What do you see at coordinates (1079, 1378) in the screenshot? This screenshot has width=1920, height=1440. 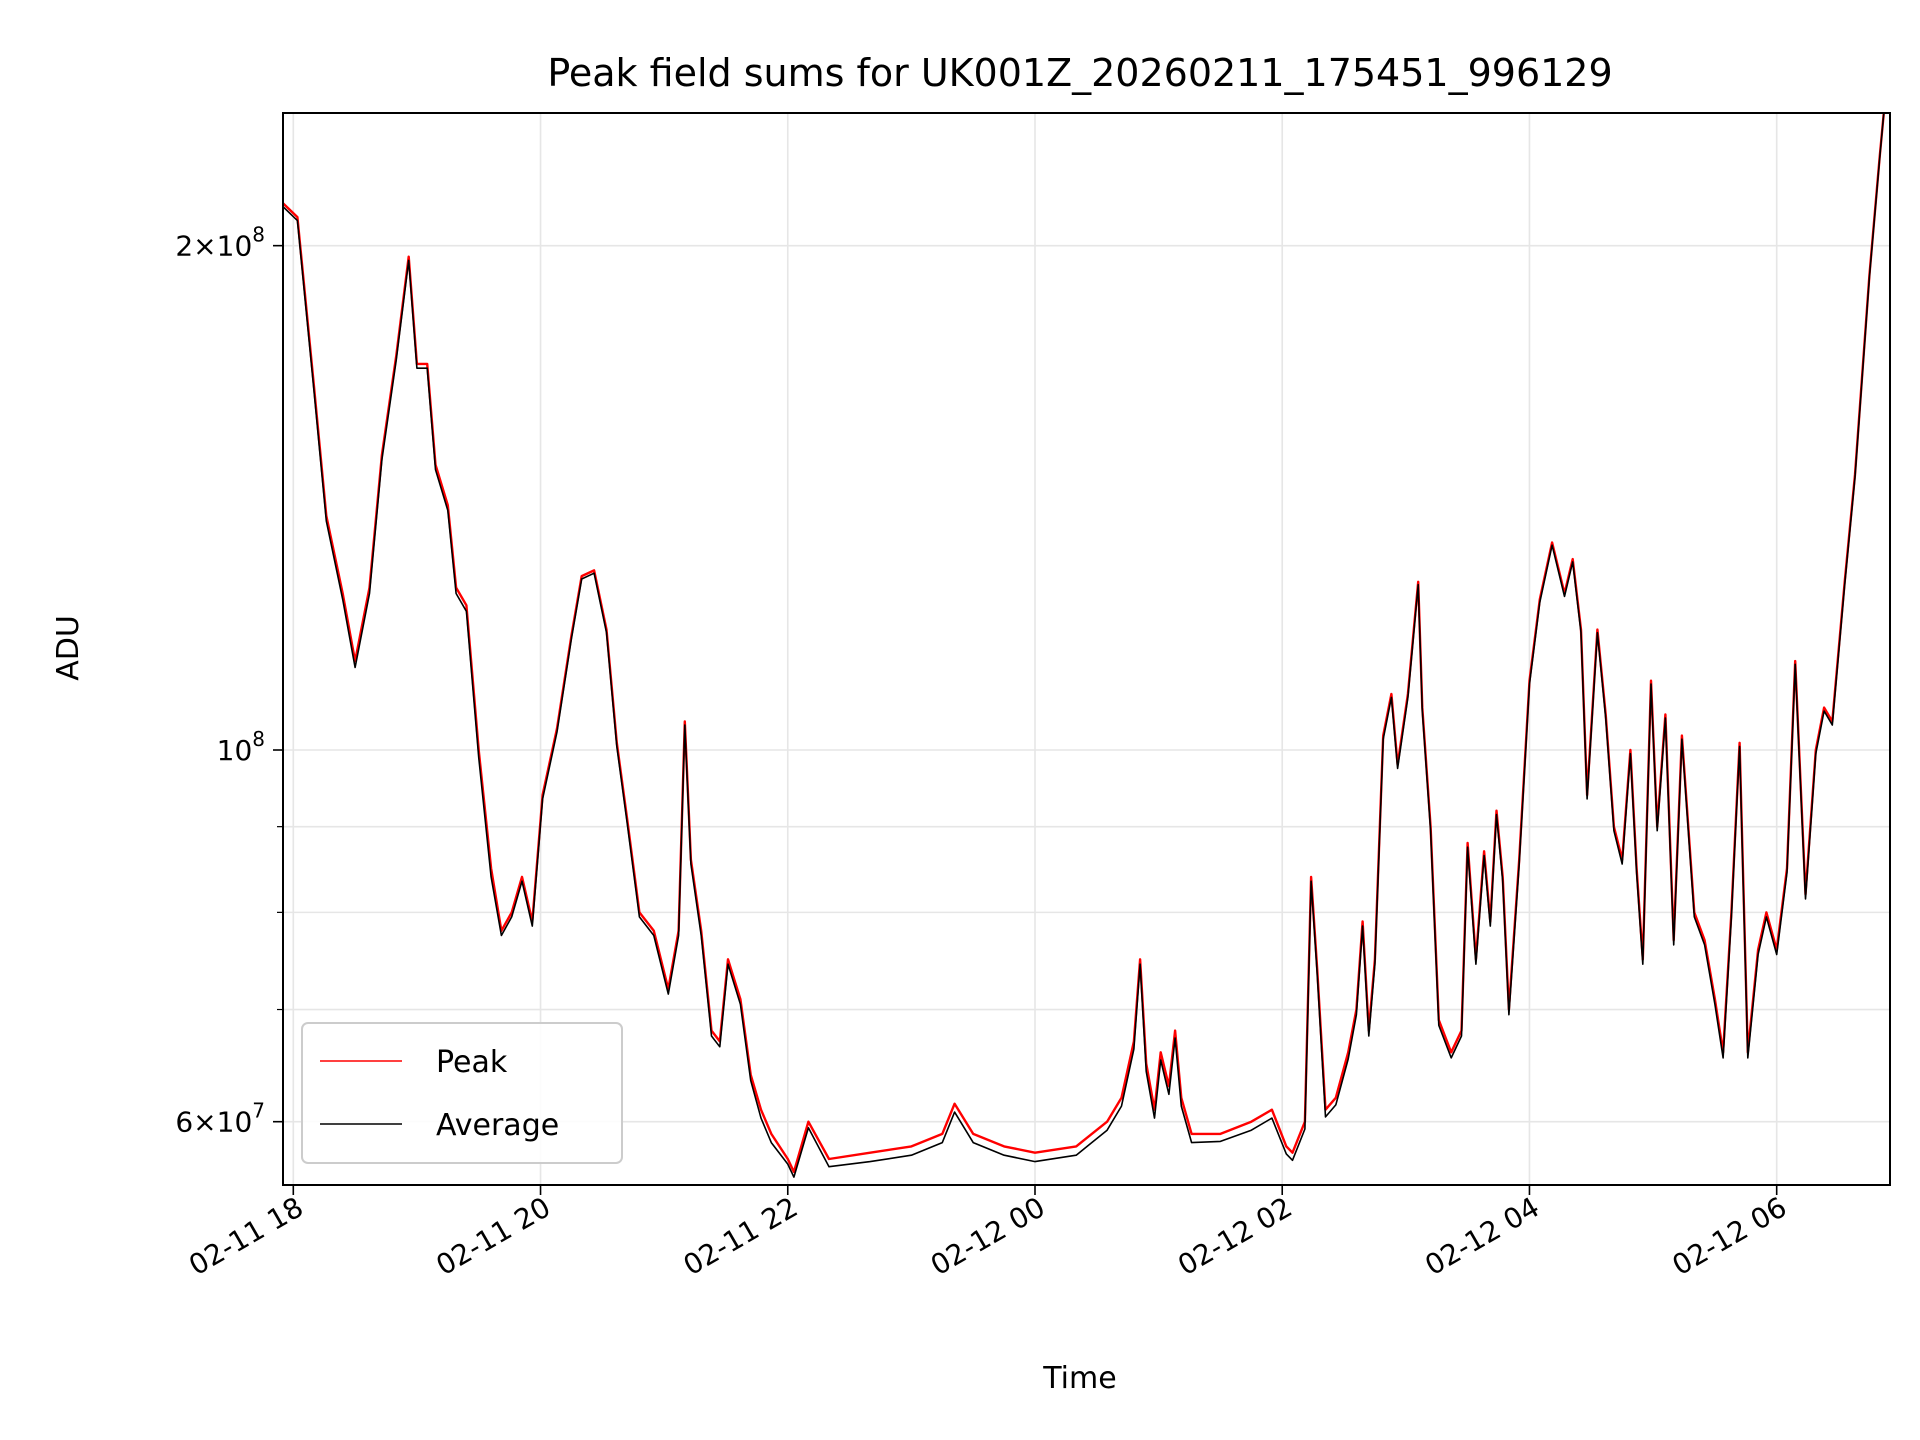 I see `x-axis-label: Time` at bounding box center [1079, 1378].